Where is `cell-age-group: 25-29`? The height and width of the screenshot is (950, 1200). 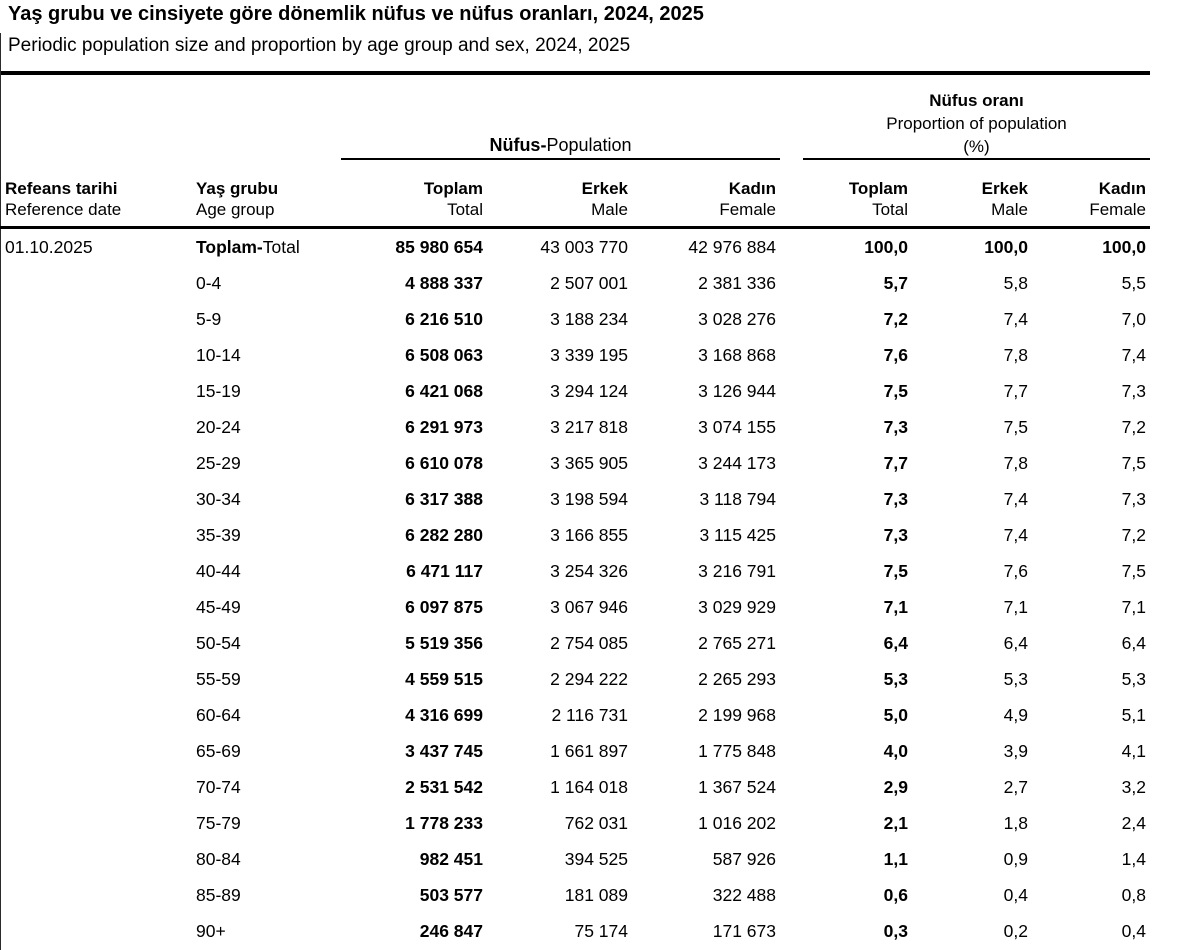
cell-age-group: 25-29 is located at coordinates (268, 463).